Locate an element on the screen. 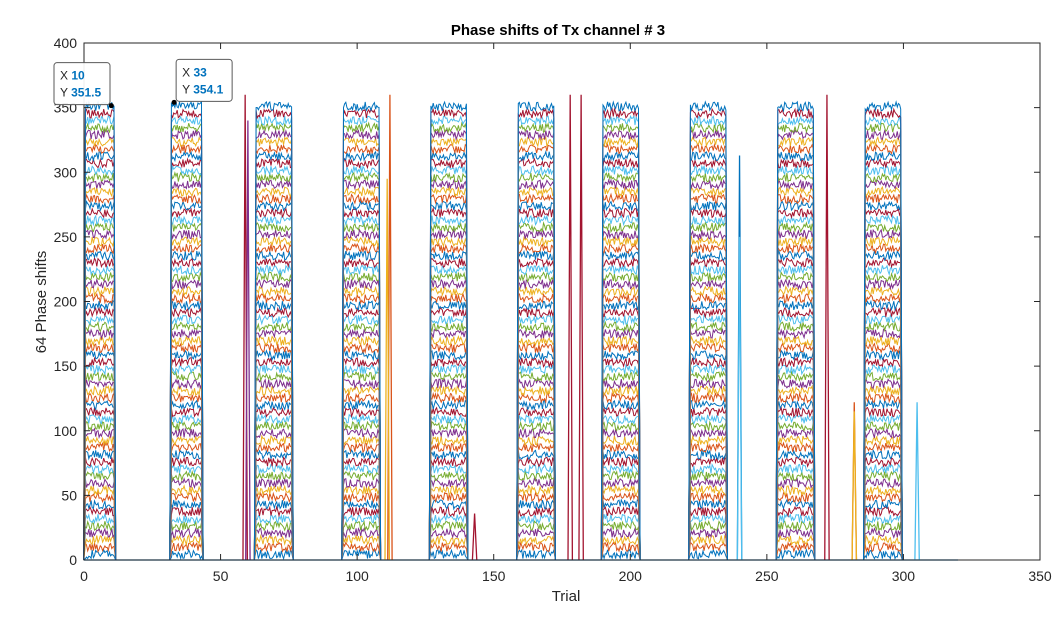  datatip: X 33 Y 354.1 is located at coordinates (202, 81).